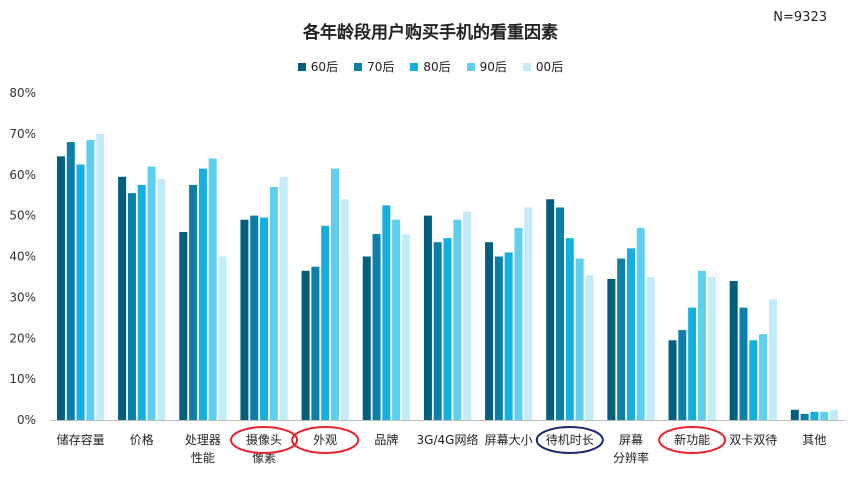  Describe the element at coordinates (22, 257) in the screenshot. I see `y-tick-label: 40%` at that location.